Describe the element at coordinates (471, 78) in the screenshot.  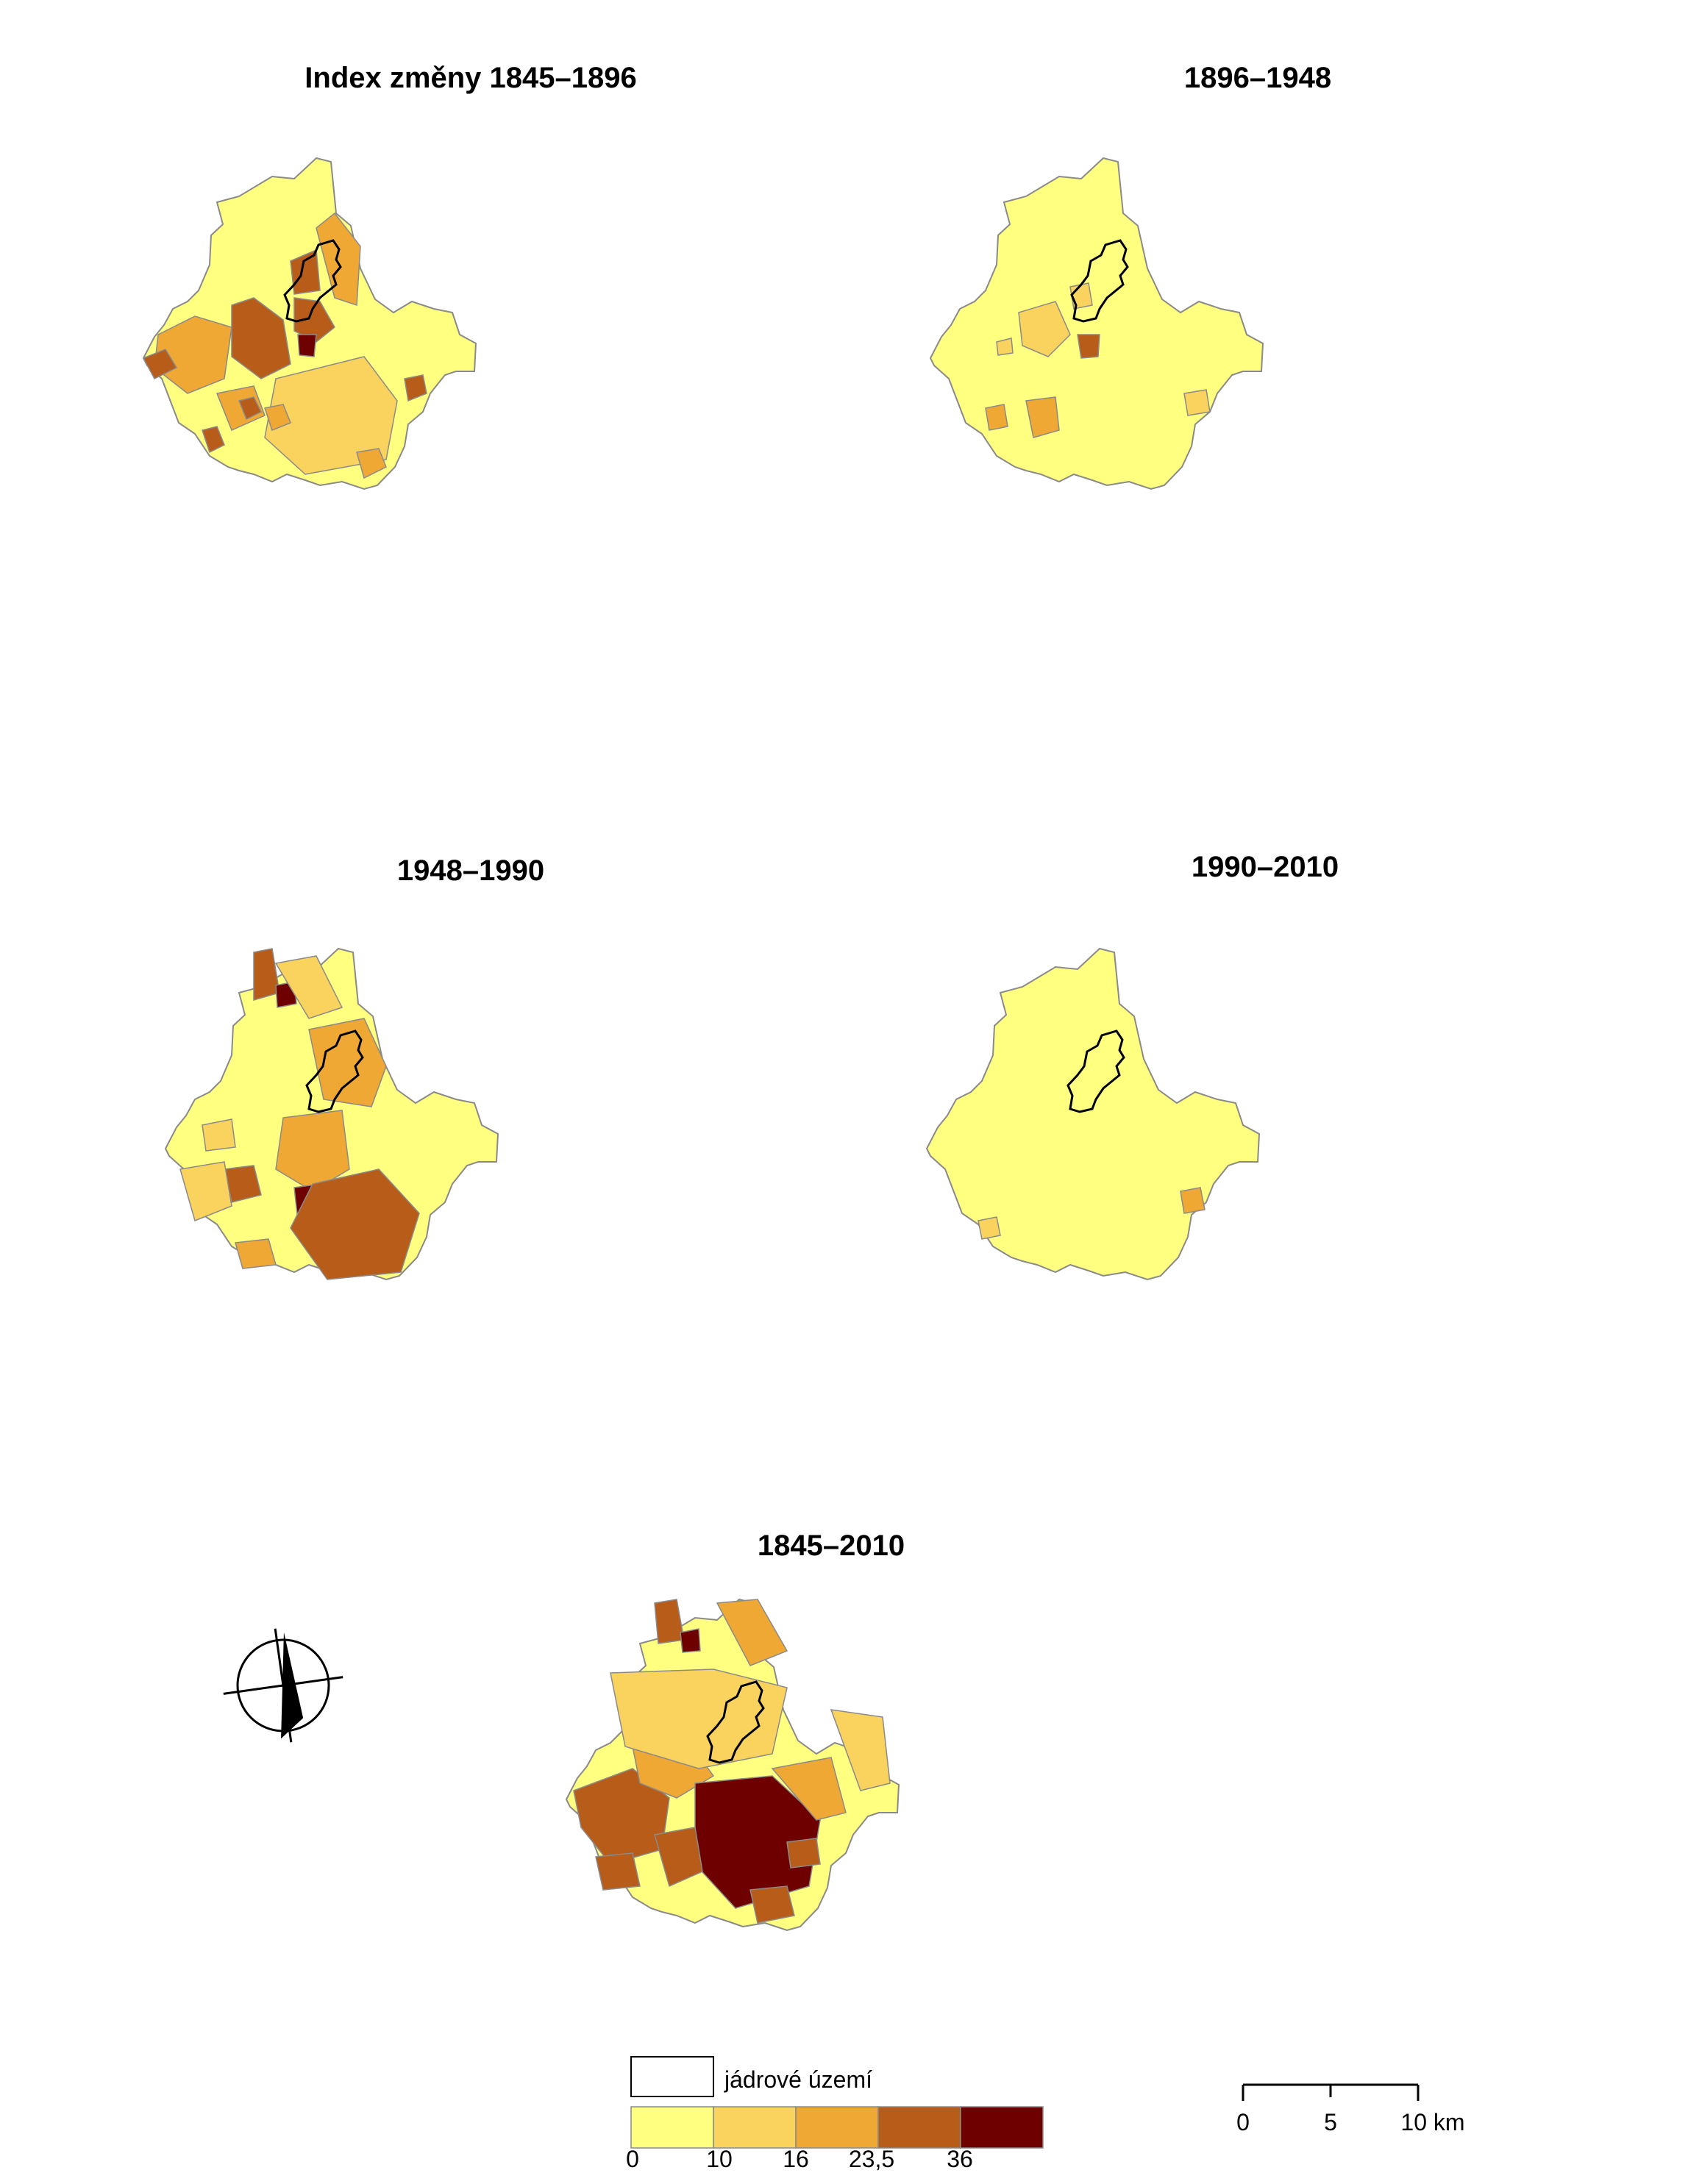
I see `map-title-1845-1896: Index změny 1845–1896` at that location.